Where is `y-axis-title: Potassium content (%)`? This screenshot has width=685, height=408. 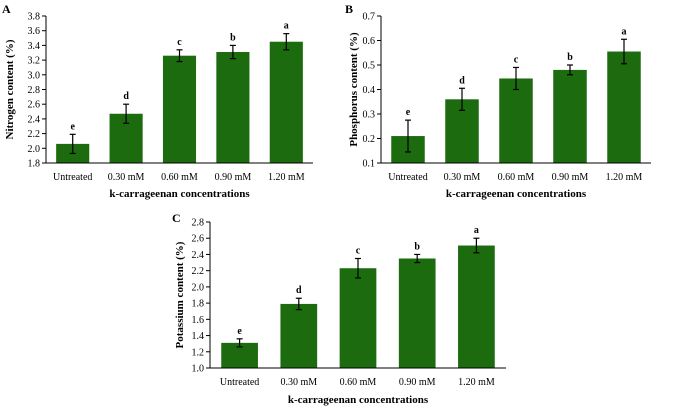 y-axis-title: Potassium content (%) is located at coordinates (180, 294).